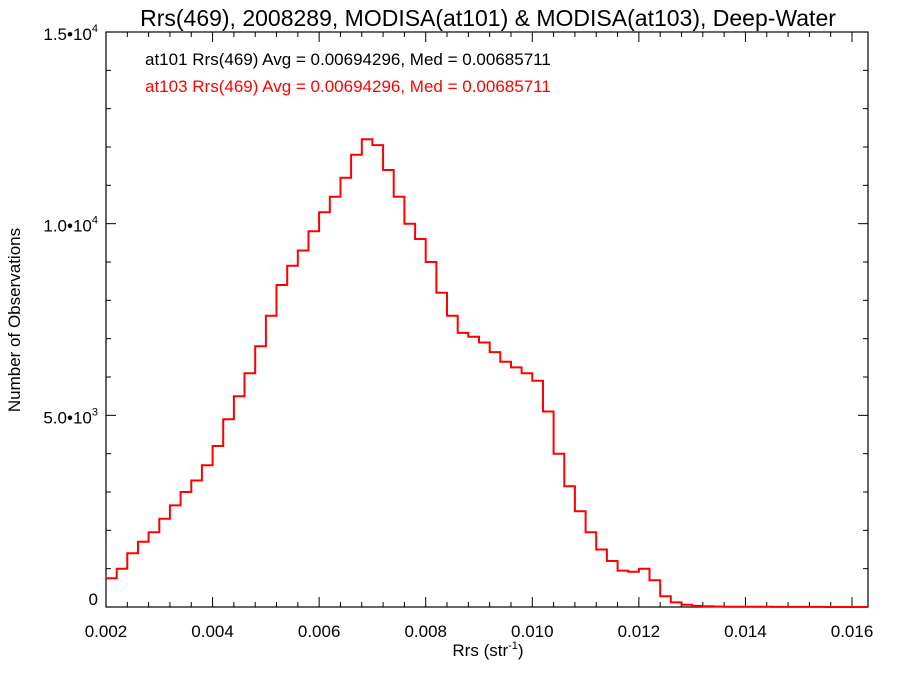 The height and width of the screenshot is (675, 900). What do you see at coordinates (106, 631) in the screenshot?
I see `x-tick-label: 0.002` at bounding box center [106, 631].